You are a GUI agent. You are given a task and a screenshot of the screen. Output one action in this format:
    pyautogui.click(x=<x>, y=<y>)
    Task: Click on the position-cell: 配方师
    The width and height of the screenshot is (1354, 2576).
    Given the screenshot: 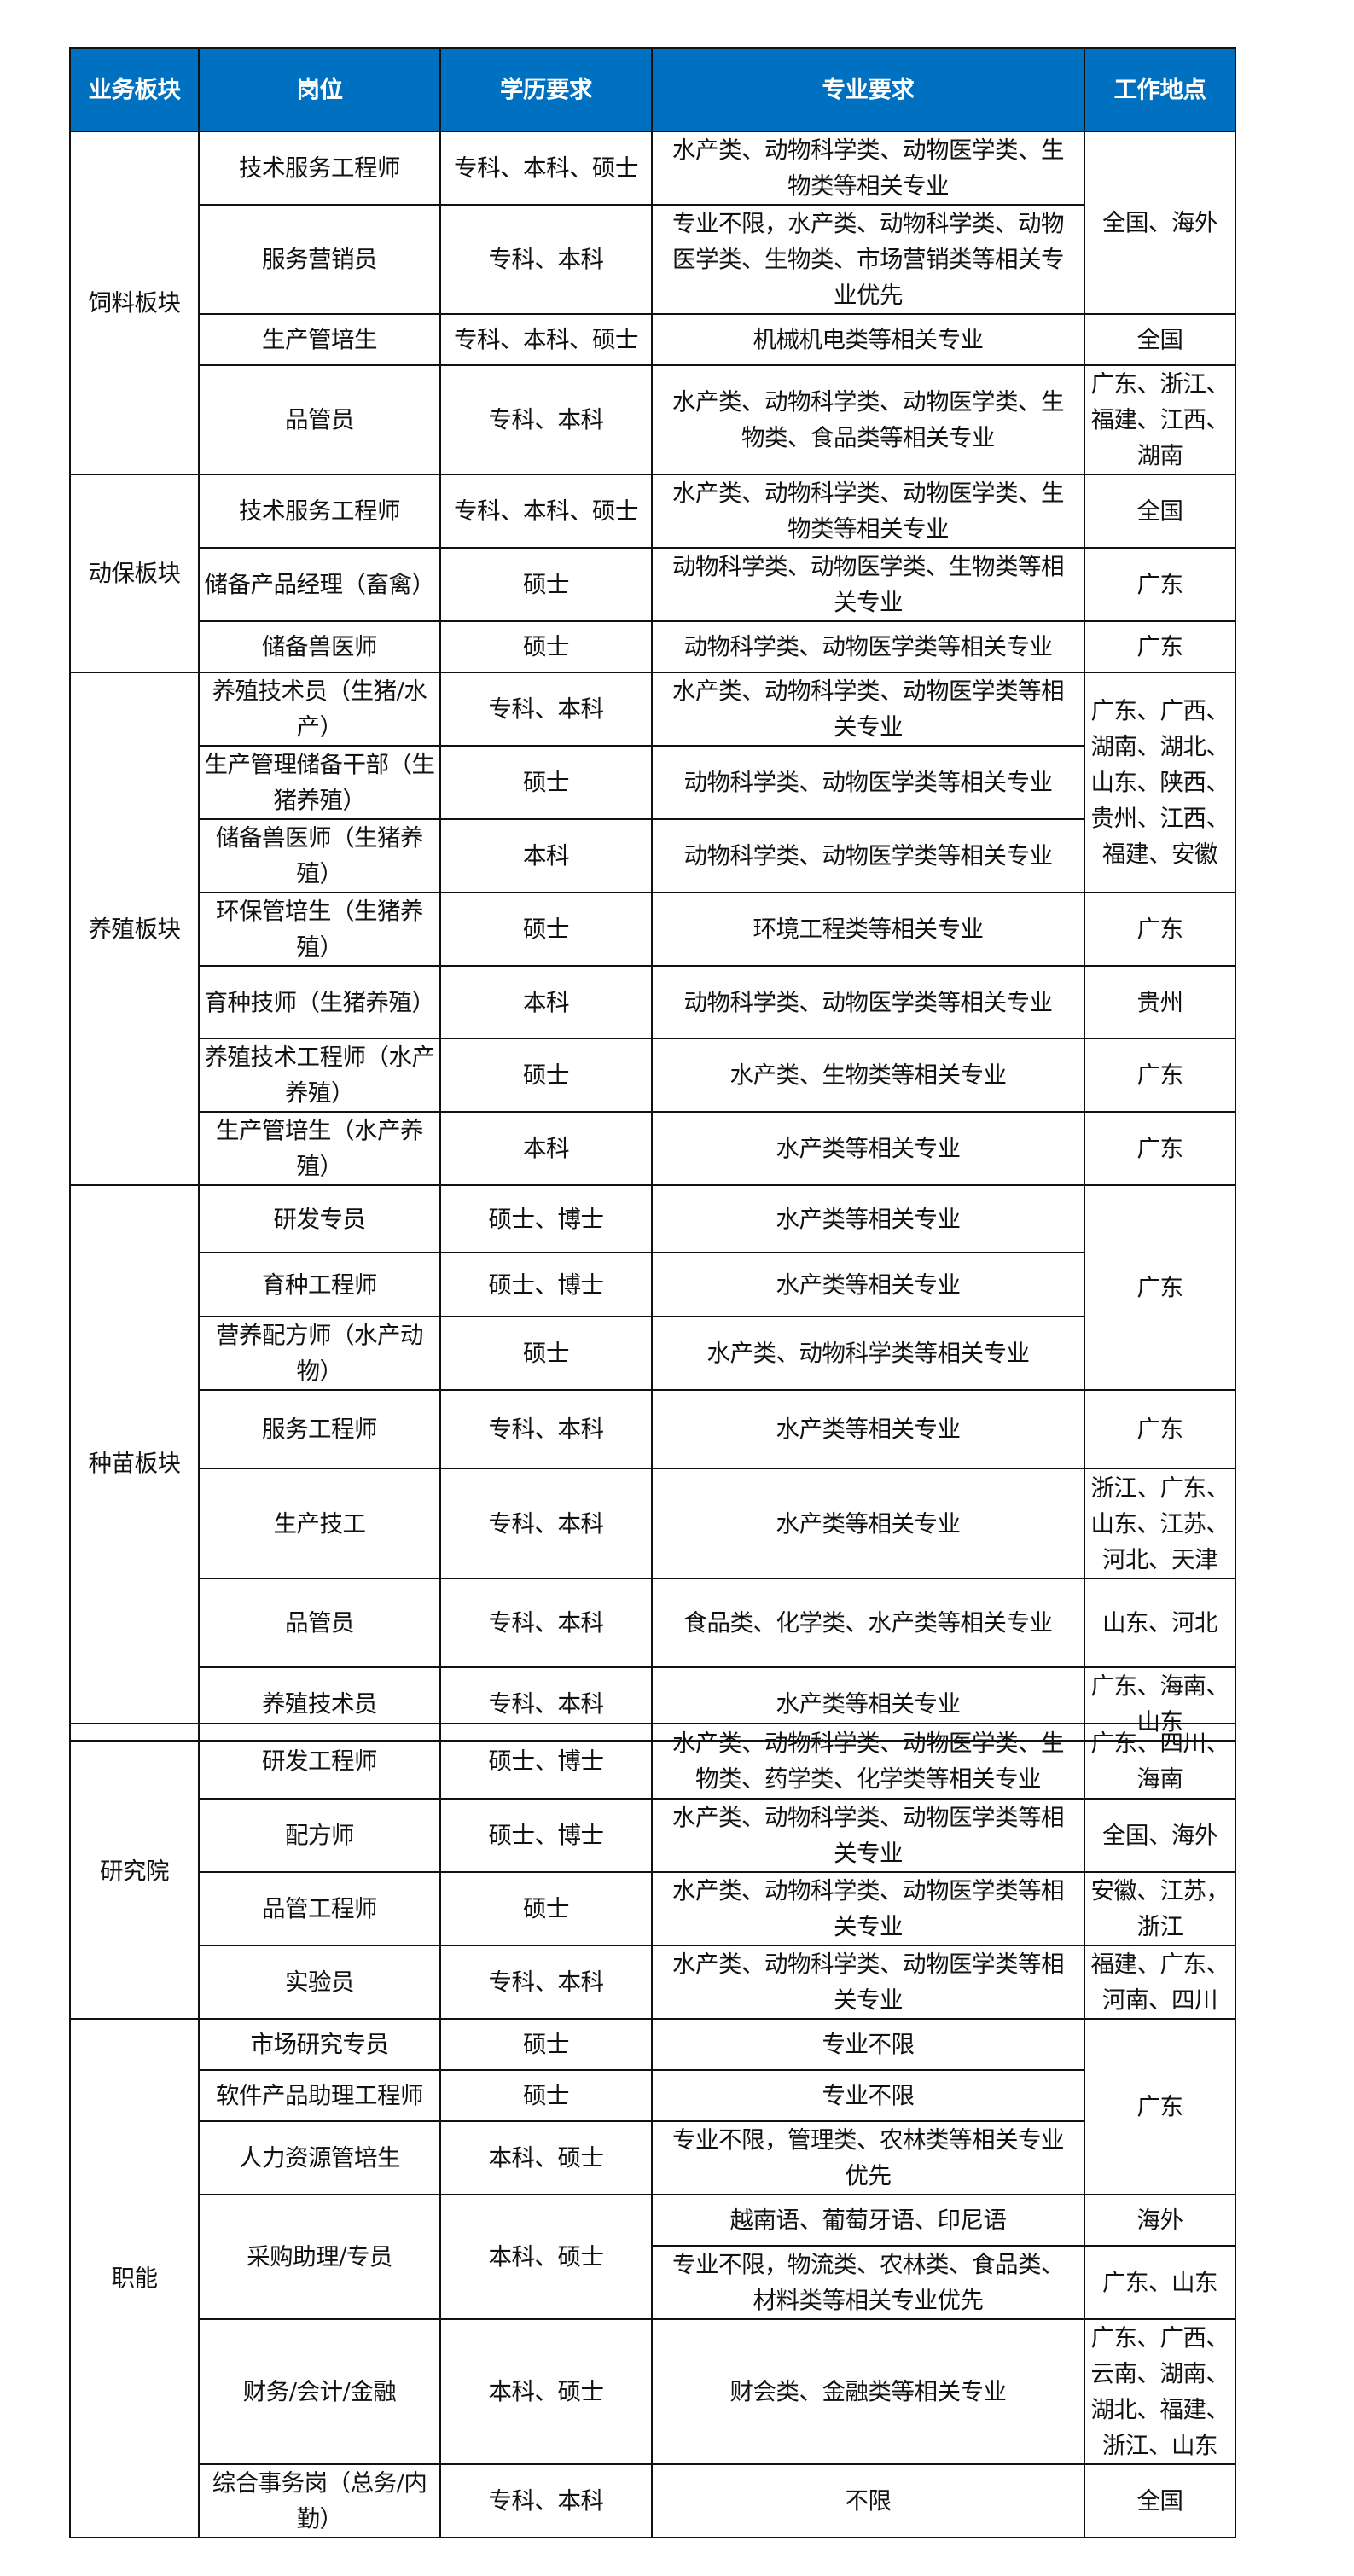 What is the action you would take?
    pyautogui.click(x=319, y=1836)
    